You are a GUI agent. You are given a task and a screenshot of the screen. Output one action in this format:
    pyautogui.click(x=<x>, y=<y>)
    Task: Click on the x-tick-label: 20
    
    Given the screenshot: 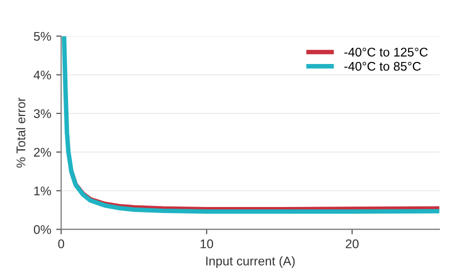 What is the action you would take?
    pyautogui.click(x=352, y=243)
    